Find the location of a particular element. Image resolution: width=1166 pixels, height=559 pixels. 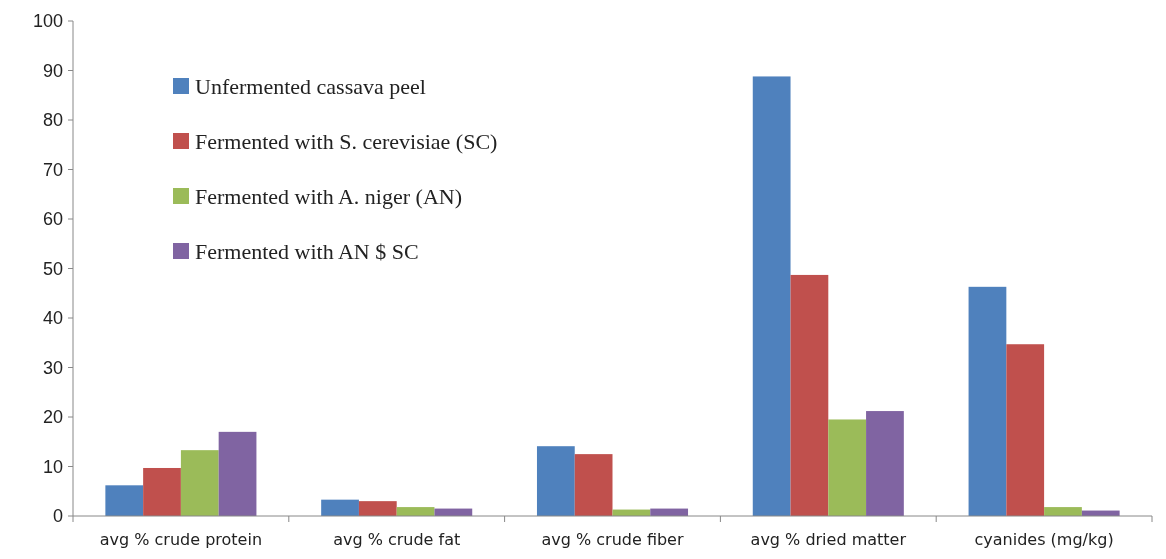

y-tick-label: 70 is located at coordinates (52, 169).